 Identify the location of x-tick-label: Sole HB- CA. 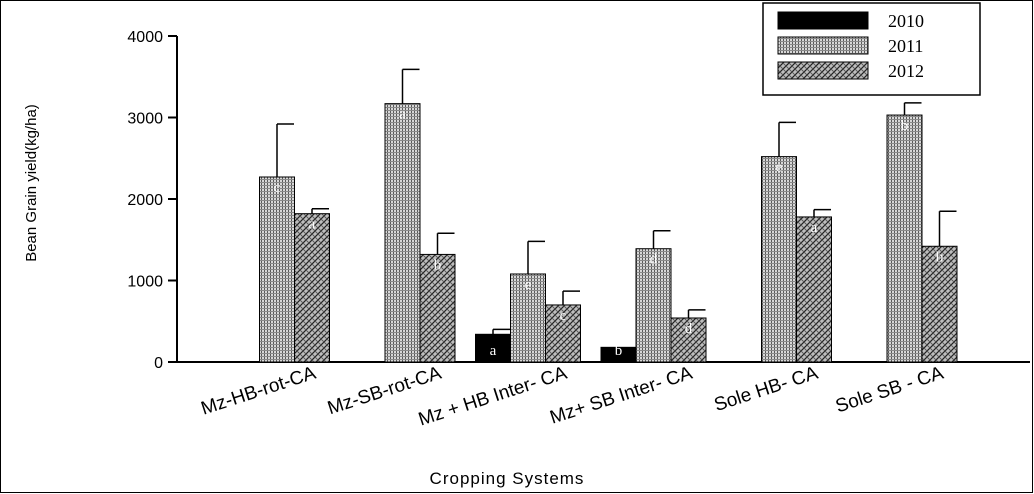
(766, 389).